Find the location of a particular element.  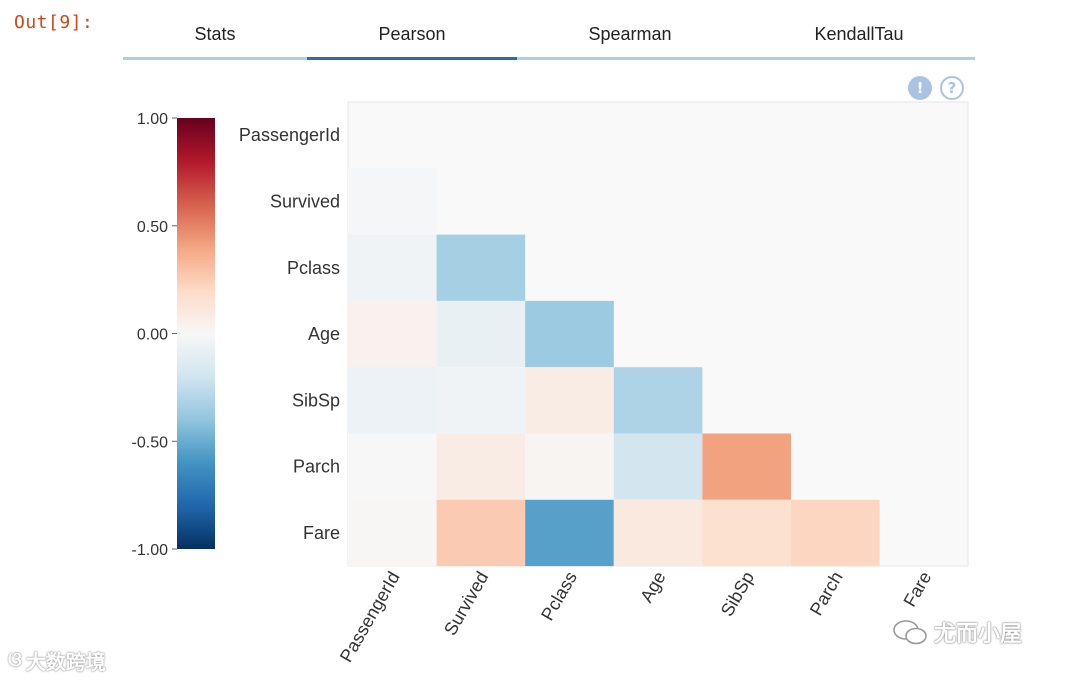

x-tick-label: Parch is located at coordinates (826, 593).